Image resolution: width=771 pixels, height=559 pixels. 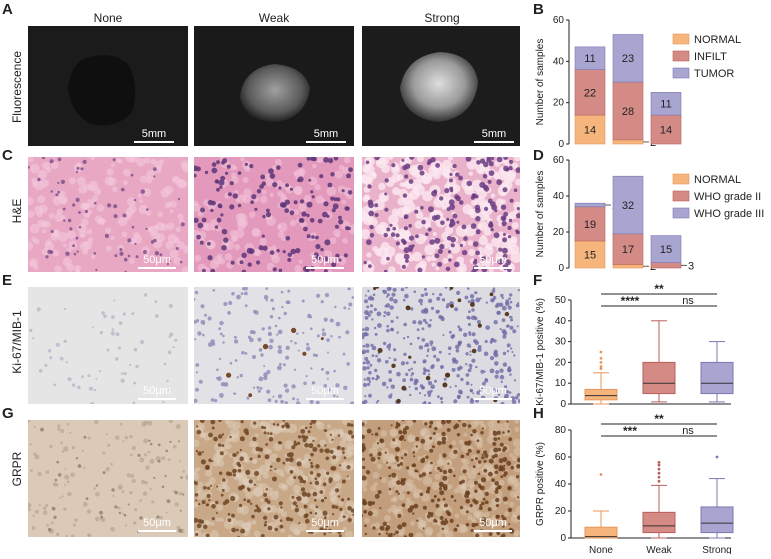 What do you see at coordinates (493, 261) in the screenshot?
I see `scale-bar-he-strong: 50μm` at bounding box center [493, 261].